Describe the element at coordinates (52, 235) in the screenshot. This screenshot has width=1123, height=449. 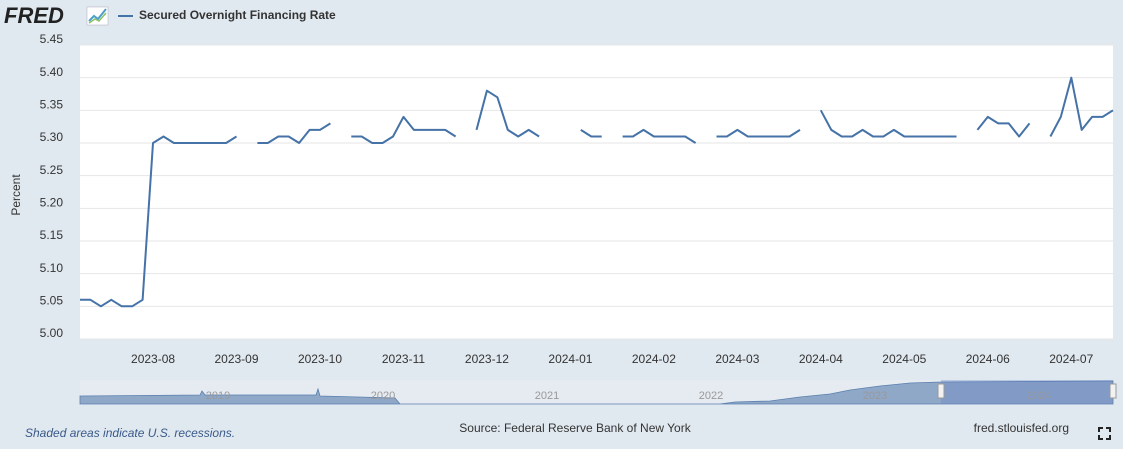
I see `y-tick-label: 5.15` at that location.